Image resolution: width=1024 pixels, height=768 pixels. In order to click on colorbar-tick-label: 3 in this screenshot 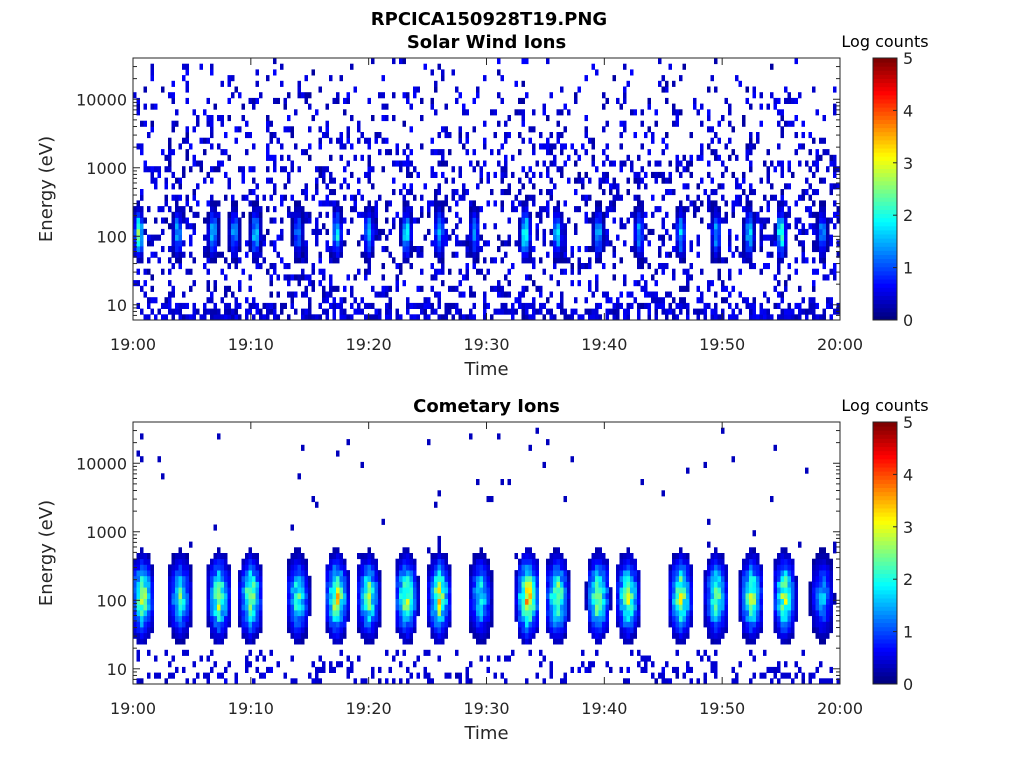, I will do `click(908, 163)`.